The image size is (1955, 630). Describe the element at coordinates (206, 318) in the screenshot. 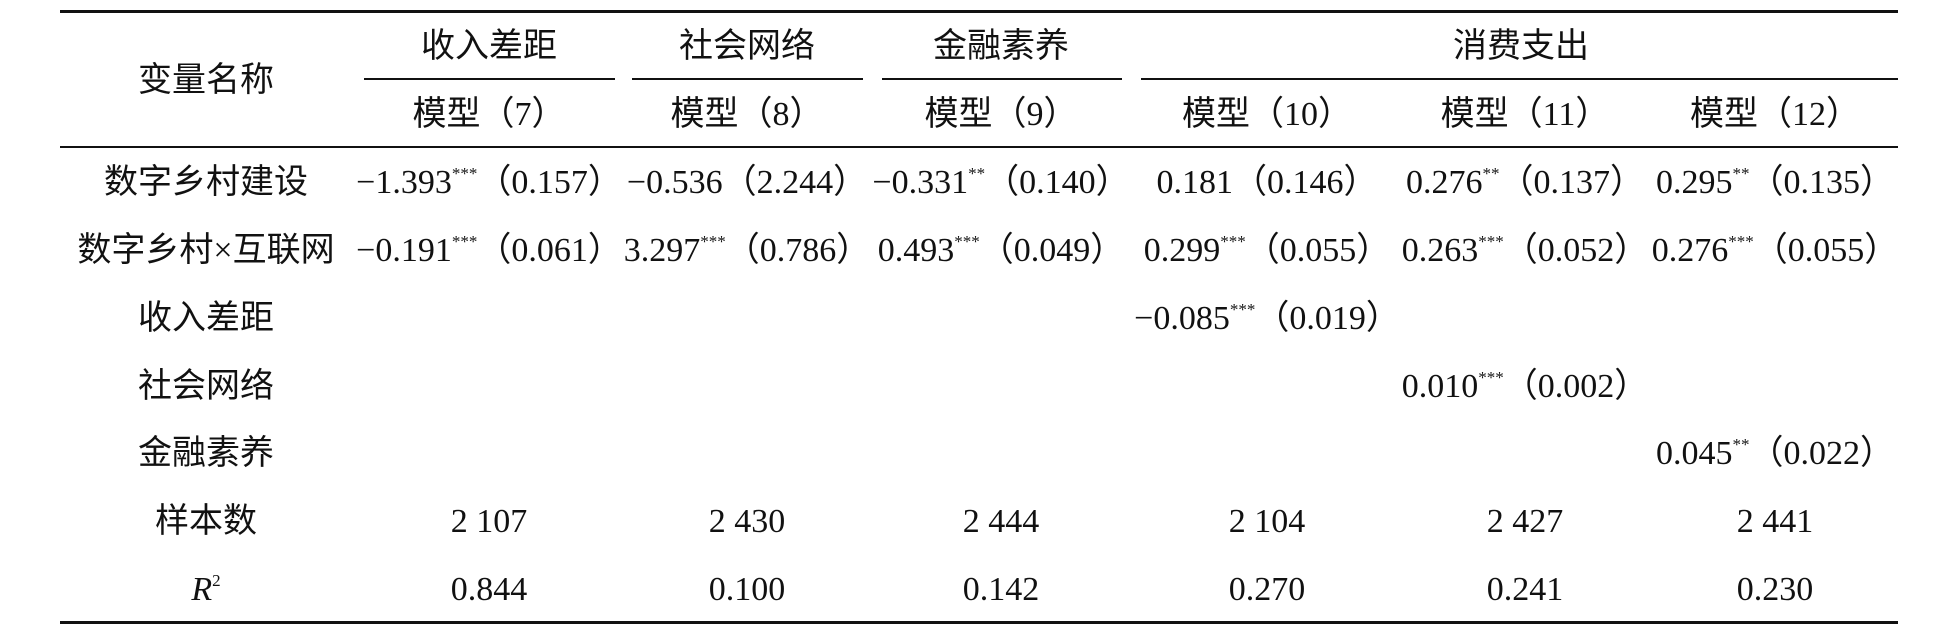

I see `row-label: 收入差距` at that location.